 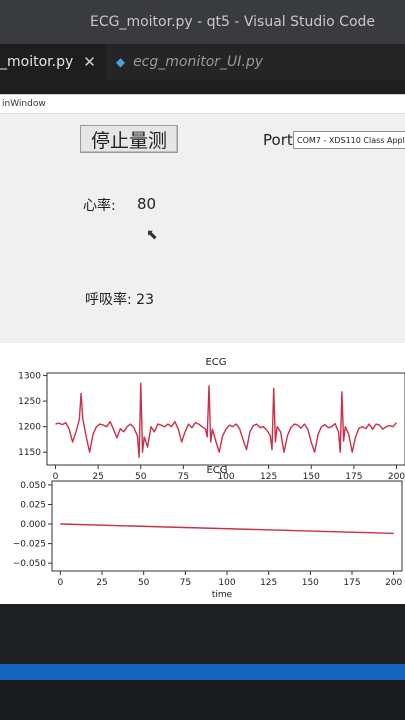 I want to click on tab-label: _moitor.py, so click(x=37, y=62).